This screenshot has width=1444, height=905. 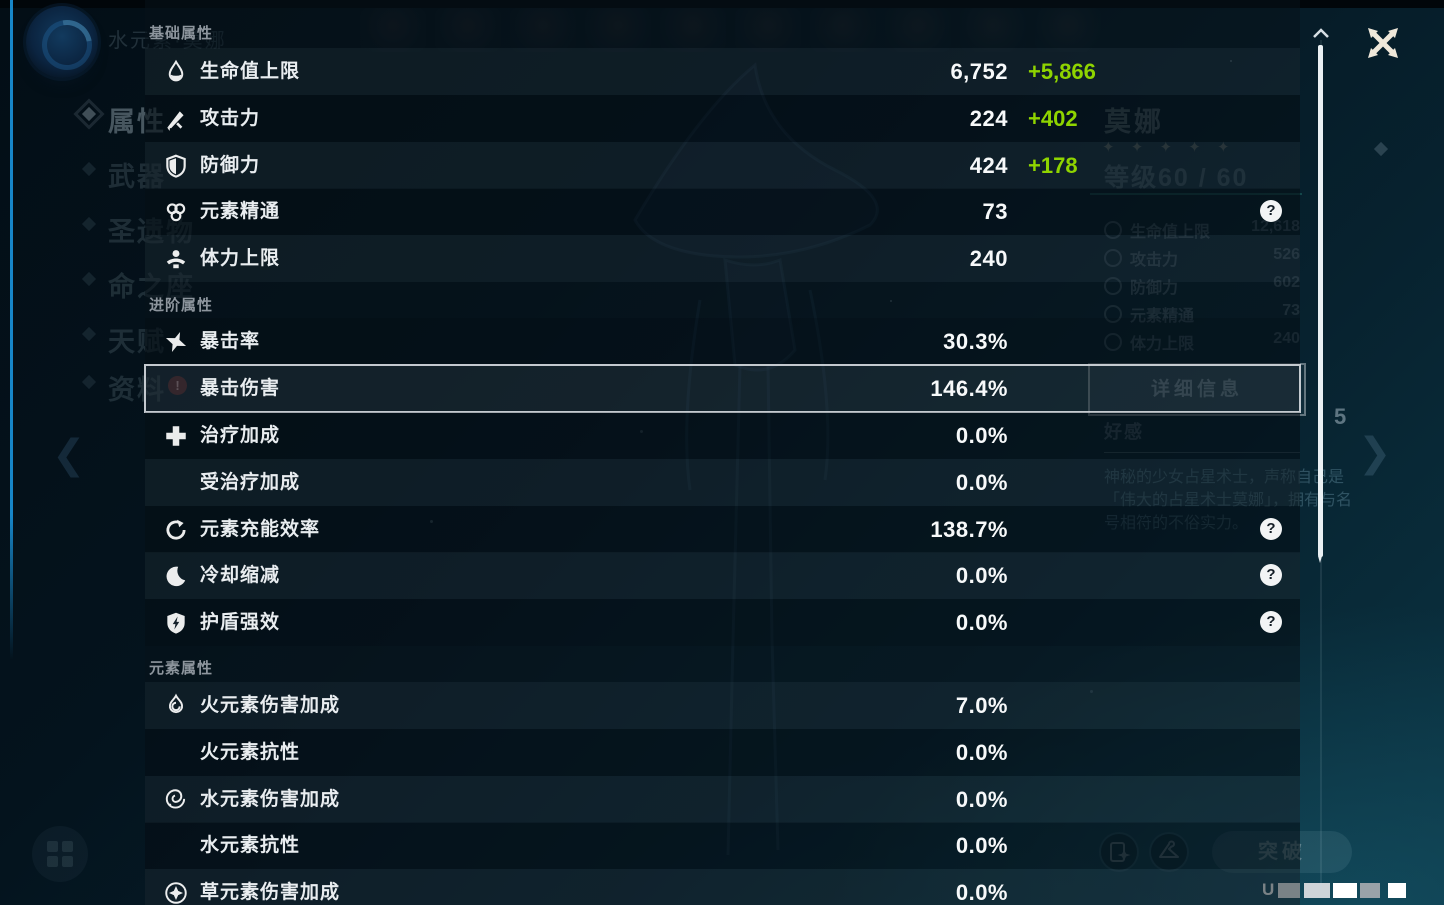 What do you see at coordinates (722, 575) in the screenshot?
I see `stat-row-cd-reduction: 冷却缩减 0.0% ?` at bounding box center [722, 575].